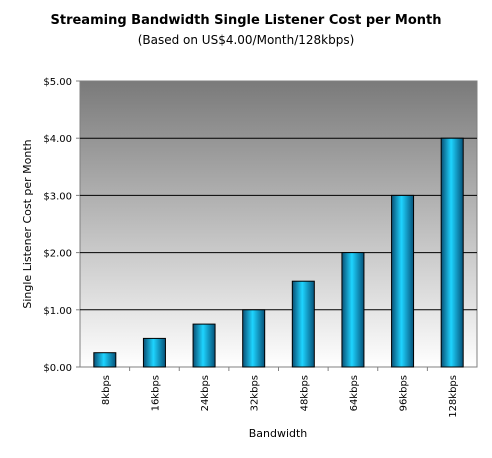 The height and width of the screenshot is (458, 492). What do you see at coordinates (303, 324) in the screenshot?
I see `bar-48kbps` at bounding box center [303, 324].